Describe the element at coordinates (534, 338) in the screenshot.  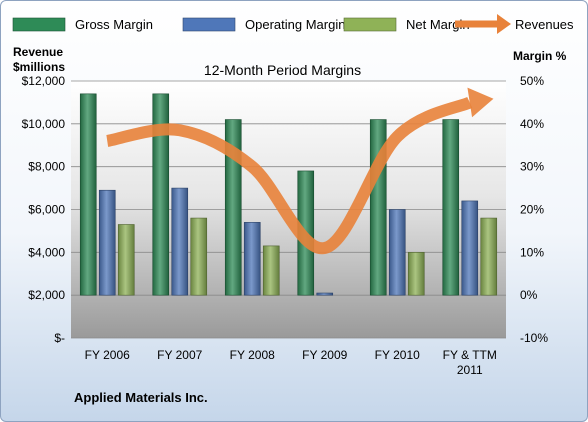
I see `right-tick-label: -10%` at that location.